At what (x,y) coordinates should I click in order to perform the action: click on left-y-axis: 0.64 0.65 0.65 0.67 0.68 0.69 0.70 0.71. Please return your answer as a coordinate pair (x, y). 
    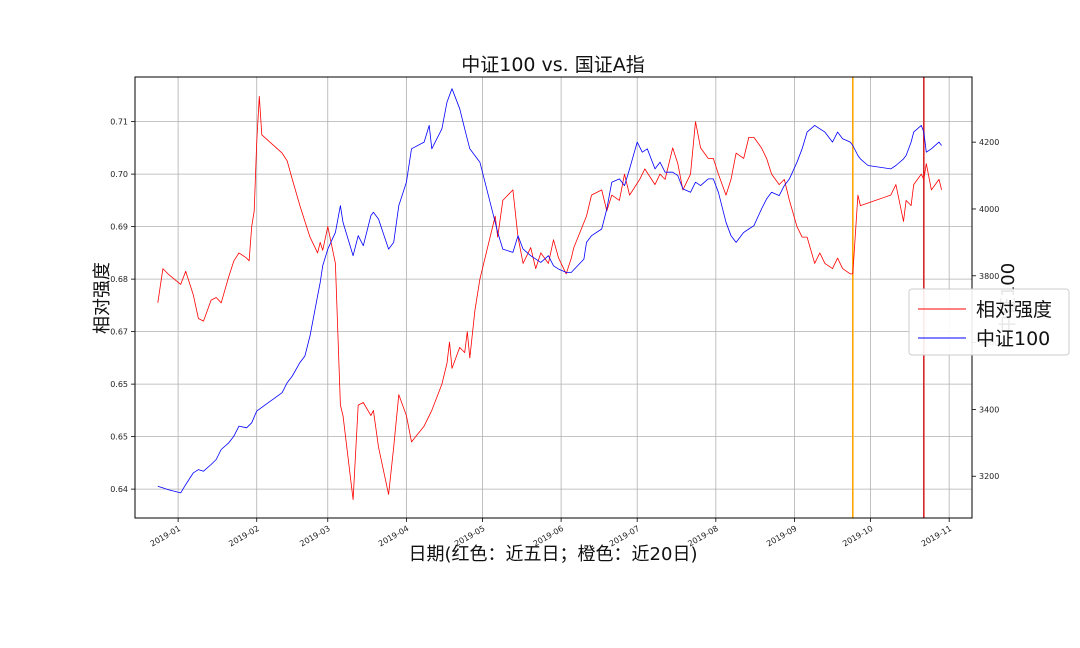
    Looking at the image, I should click on (122, 306).